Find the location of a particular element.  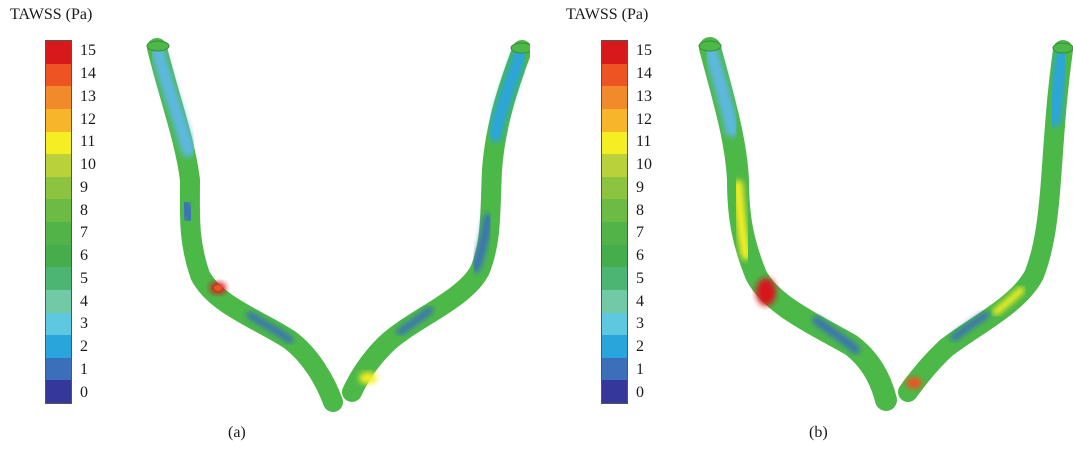

right-vessel-peak-spot is located at coordinates (914, 383).